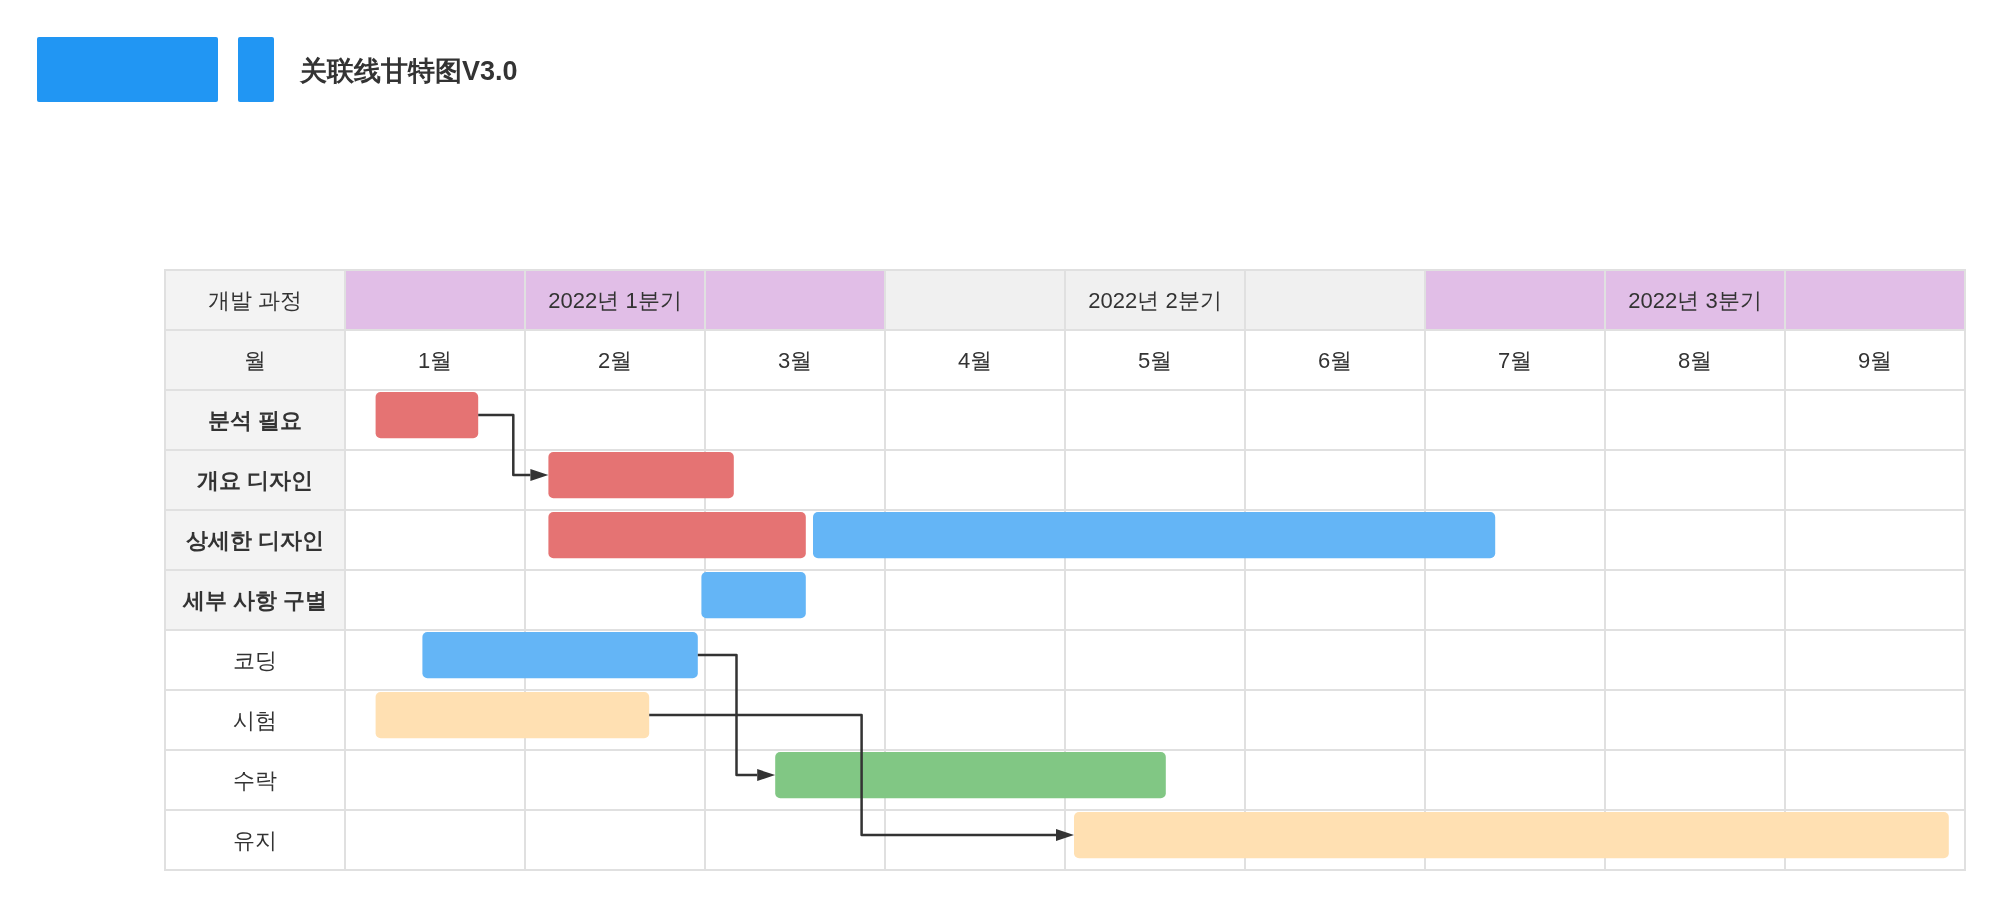 The width and height of the screenshot is (2002, 906). I want to click on y-tick-label: 세부 사항 구별, so click(254, 600).